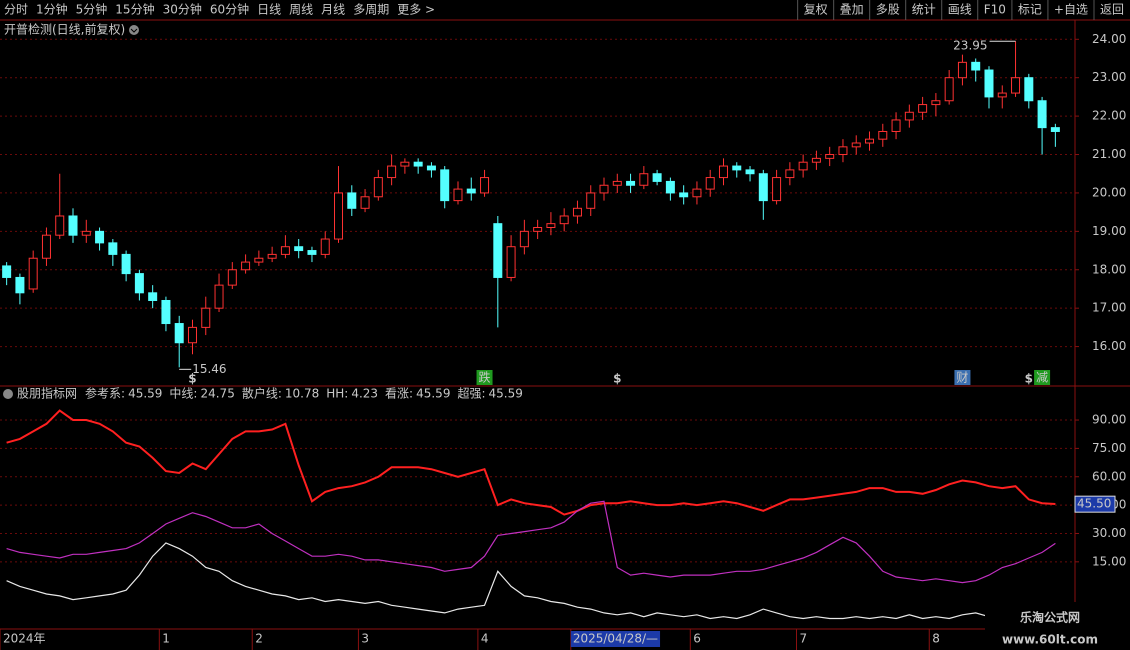  Describe the element at coordinates (433, 394) in the screenshot. I see `legend-value: 45.59` at that location.